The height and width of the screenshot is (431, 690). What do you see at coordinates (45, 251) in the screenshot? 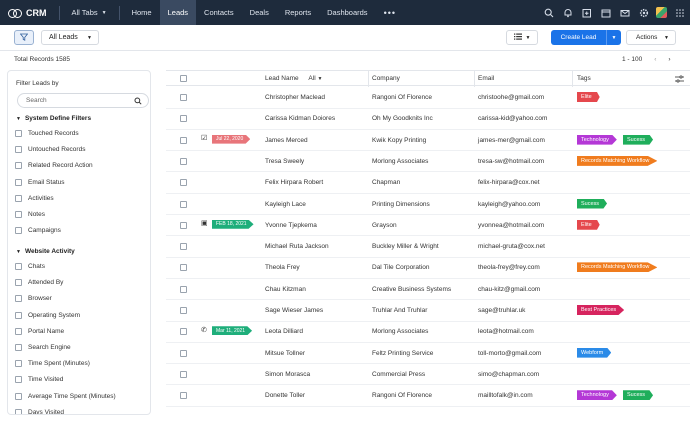
I see `website-activity-heading: ▼ Website Activity` at bounding box center [45, 251].